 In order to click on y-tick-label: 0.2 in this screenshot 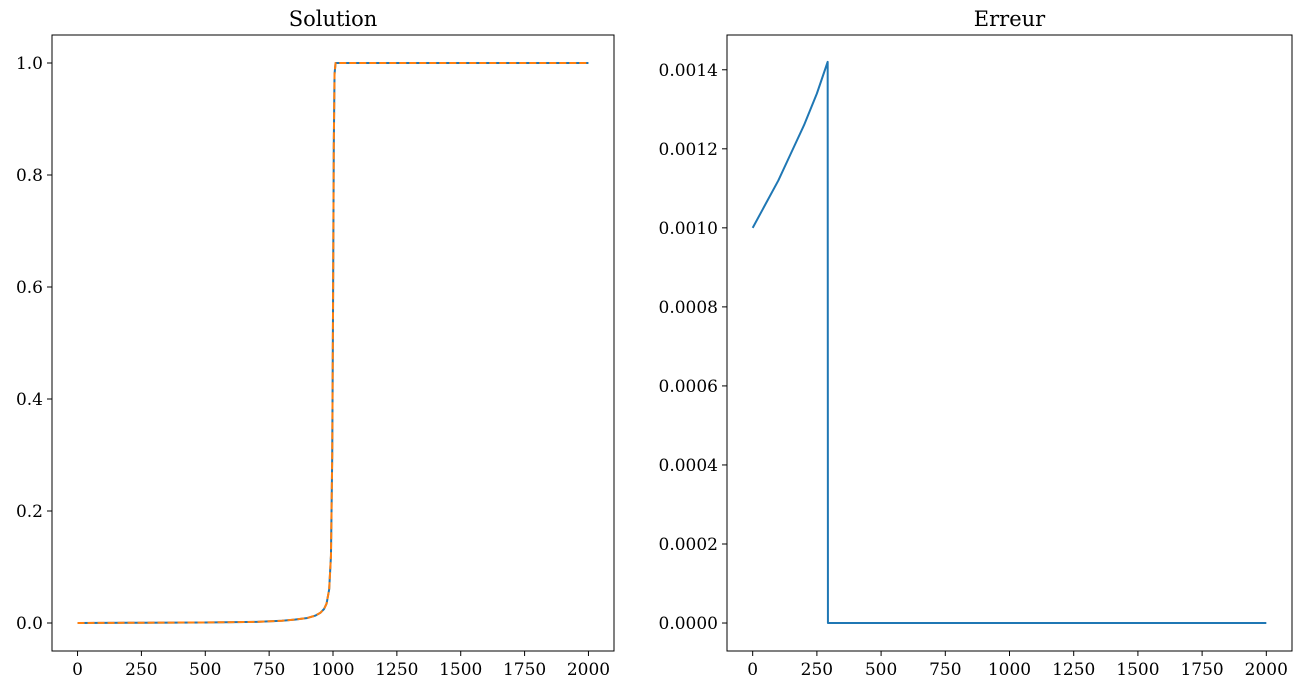, I will do `click(29, 512)`.